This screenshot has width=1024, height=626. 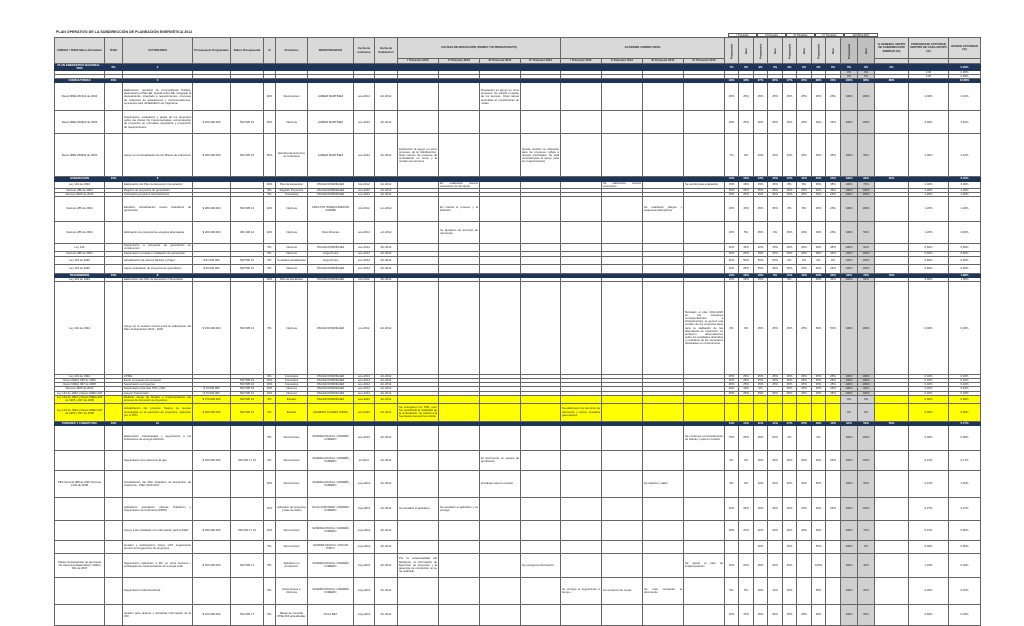 I want to click on product: Documentos, so click(x=291, y=460).